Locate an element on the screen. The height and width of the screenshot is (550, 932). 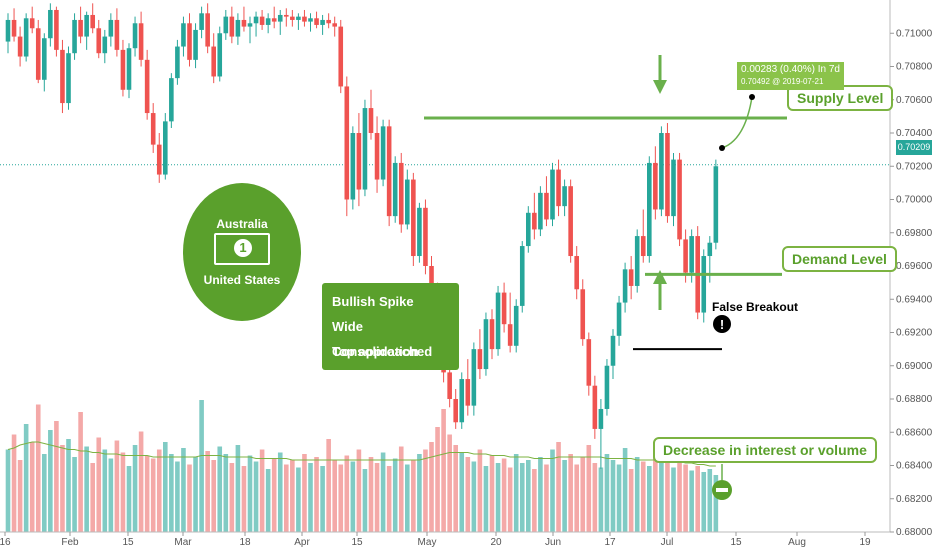
y-tick-label: 0.69400 is located at coordinates (914, 299).